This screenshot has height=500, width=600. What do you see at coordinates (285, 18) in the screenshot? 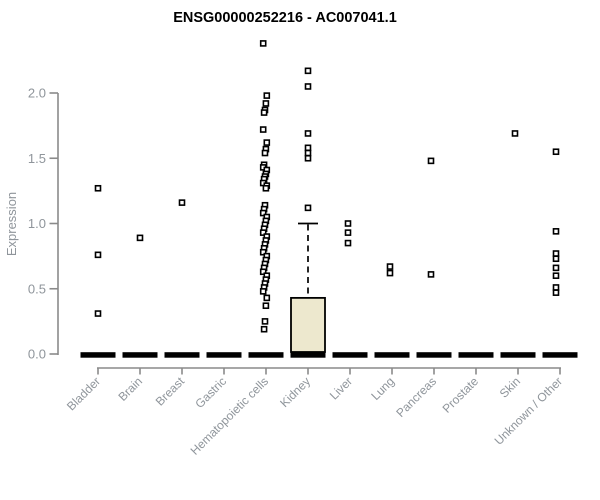
I see `chart-title: ENSG00000252216 - AC007041.1` at bounding box center [285, 18].